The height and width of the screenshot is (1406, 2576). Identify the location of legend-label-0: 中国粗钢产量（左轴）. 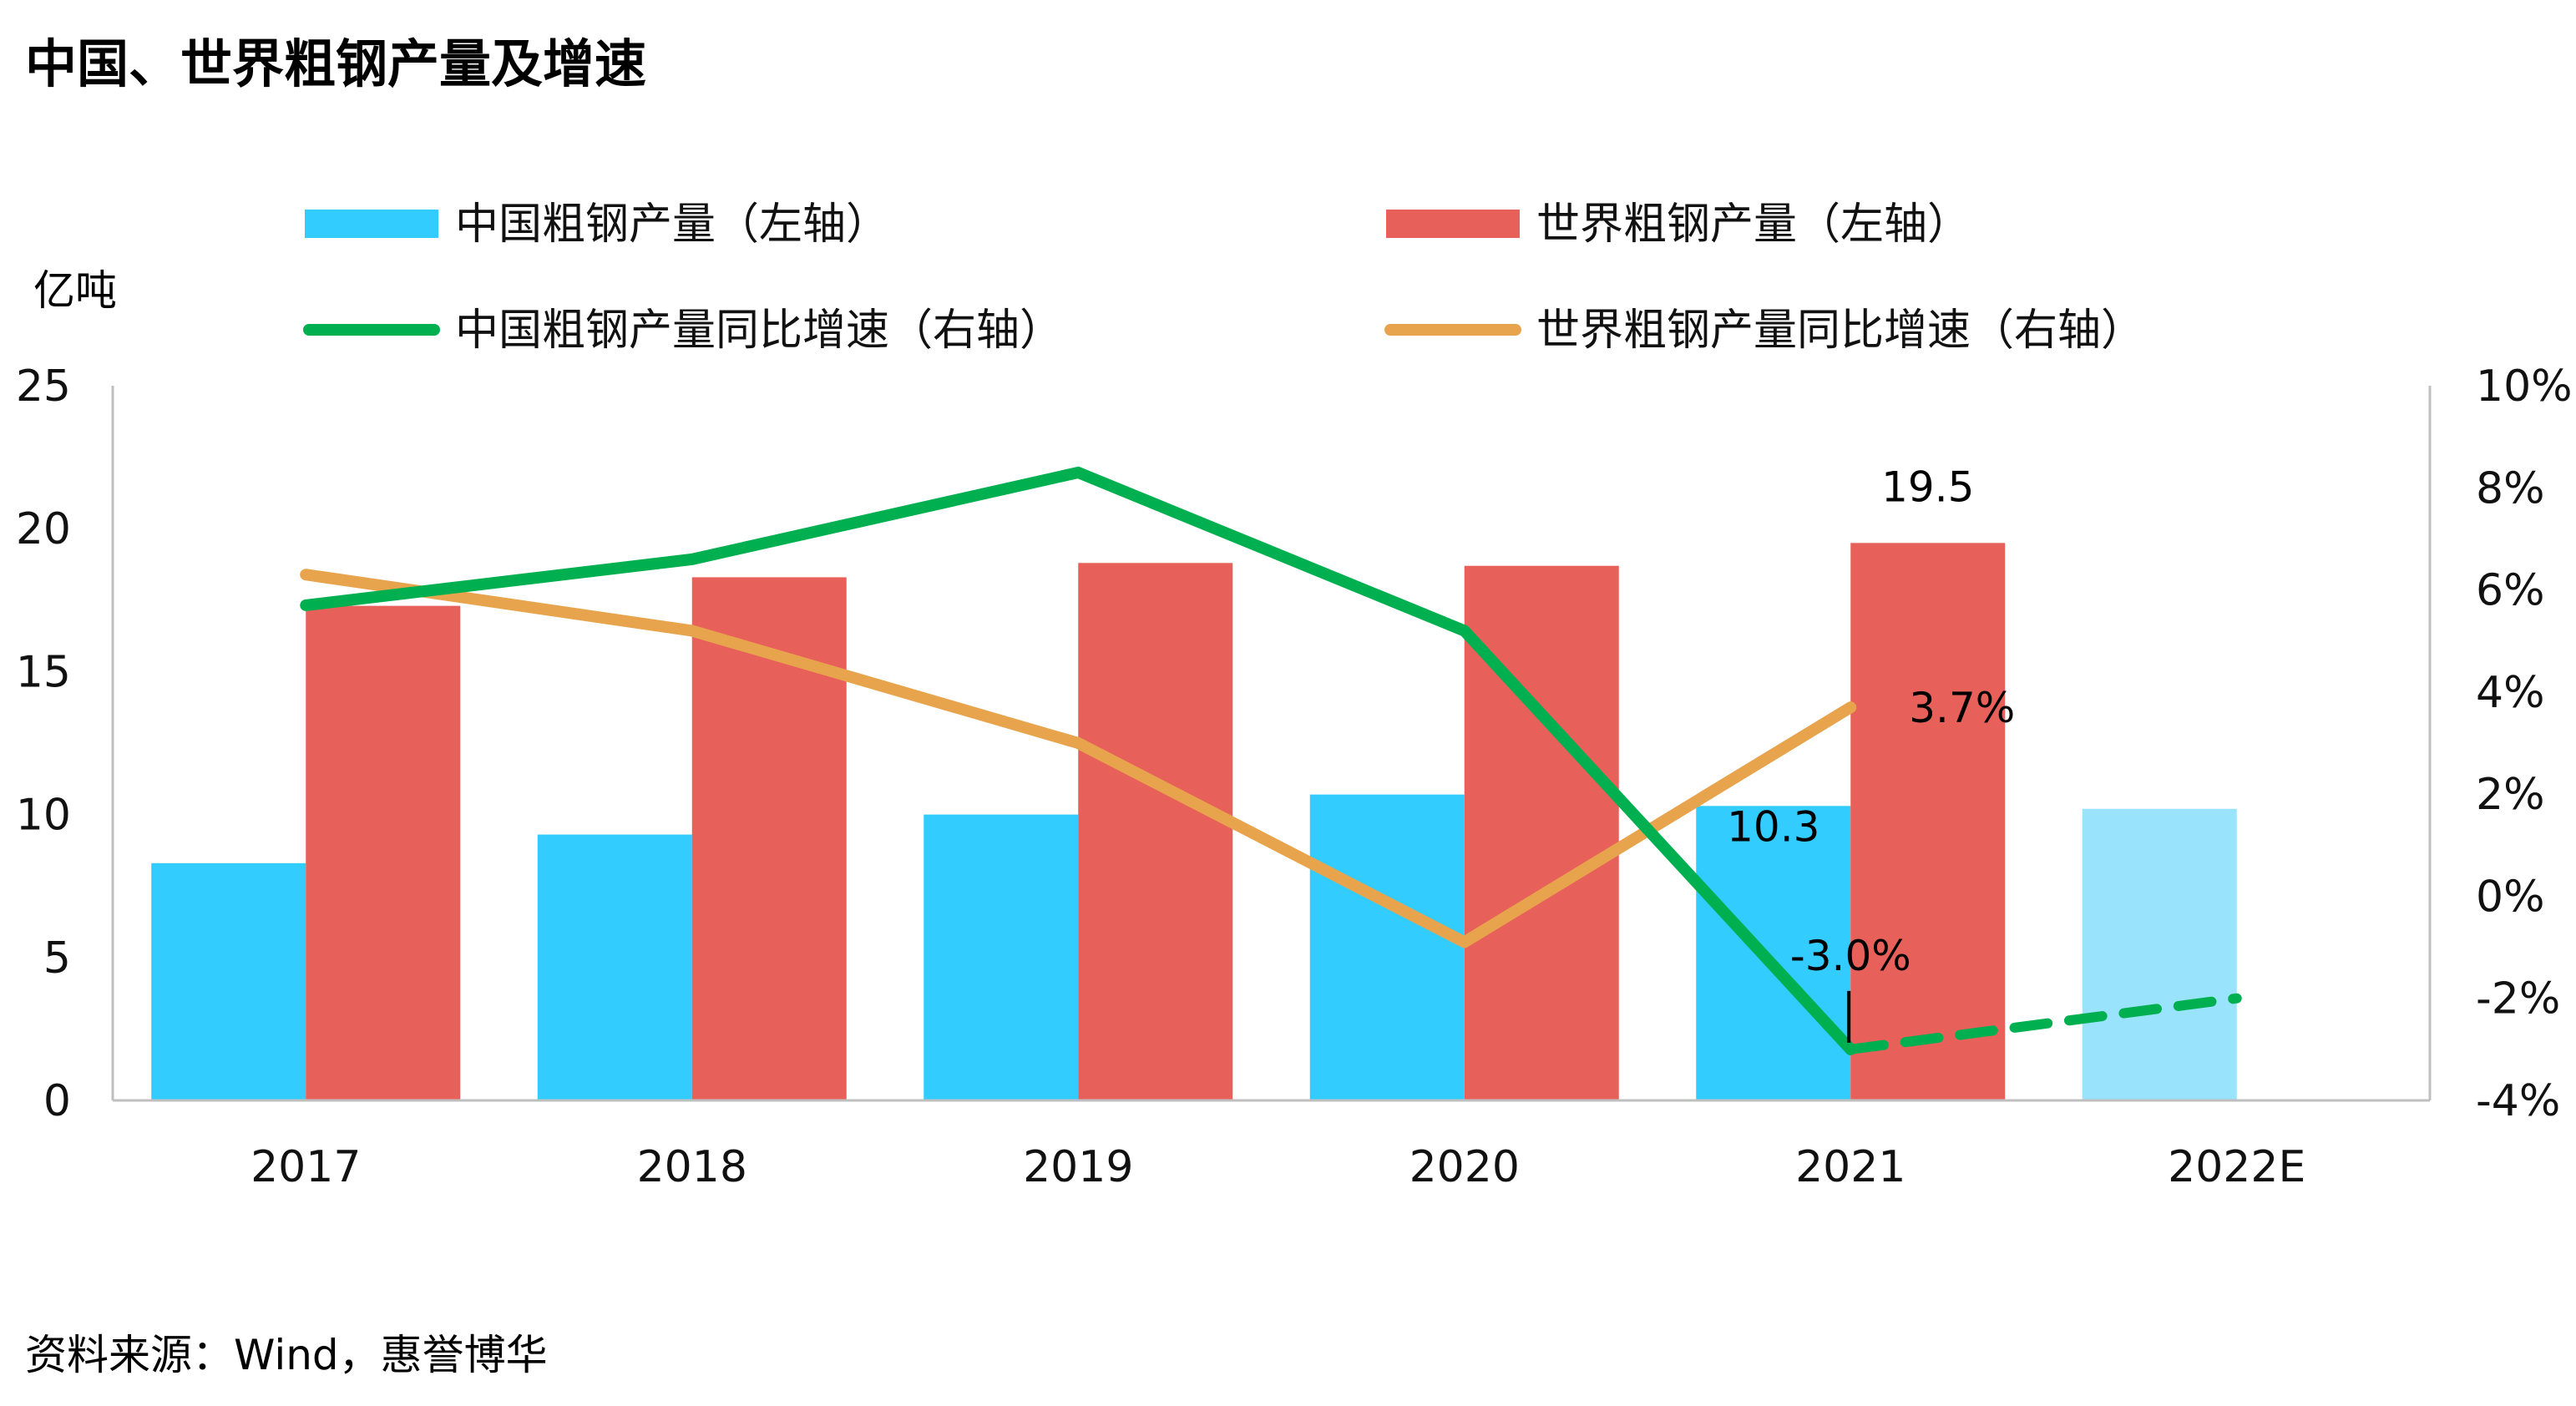
(672, 225).